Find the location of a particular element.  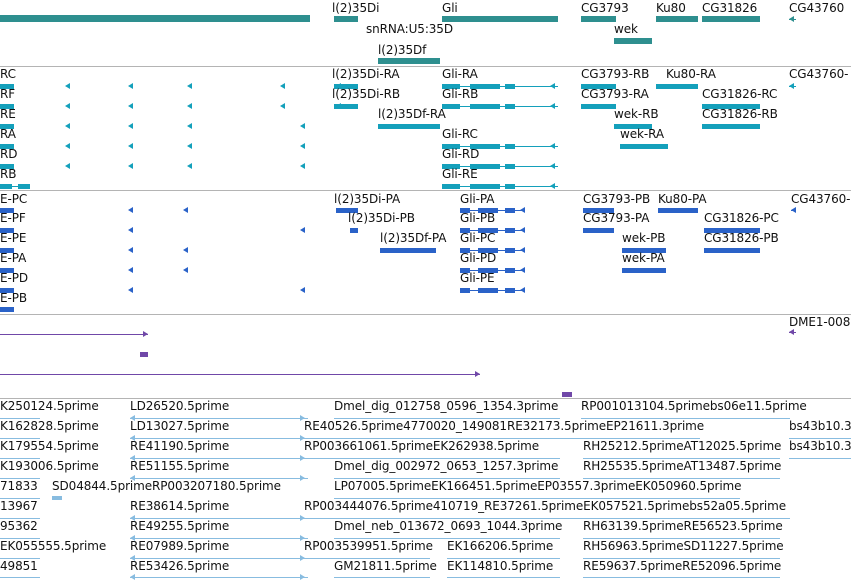

feature-label: GM21811.5prime is located at coordinates (385, 566).